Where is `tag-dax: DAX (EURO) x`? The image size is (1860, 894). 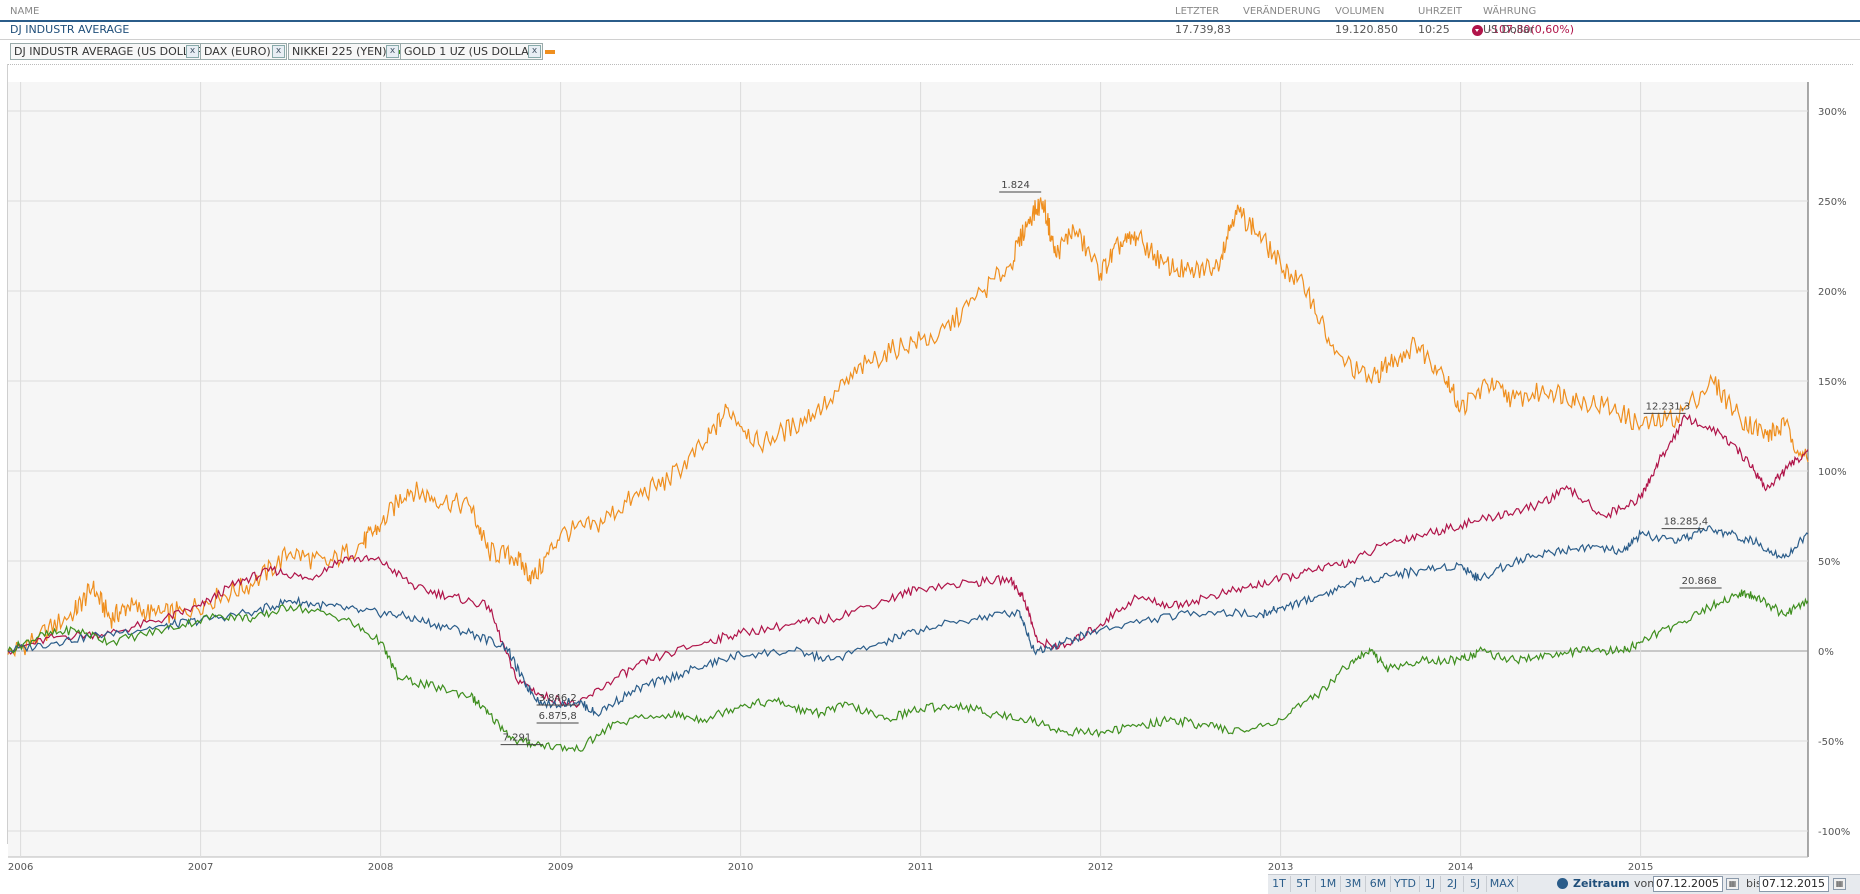
tag-dax: DAX (EURO) x is located at coordinates (243, 51).